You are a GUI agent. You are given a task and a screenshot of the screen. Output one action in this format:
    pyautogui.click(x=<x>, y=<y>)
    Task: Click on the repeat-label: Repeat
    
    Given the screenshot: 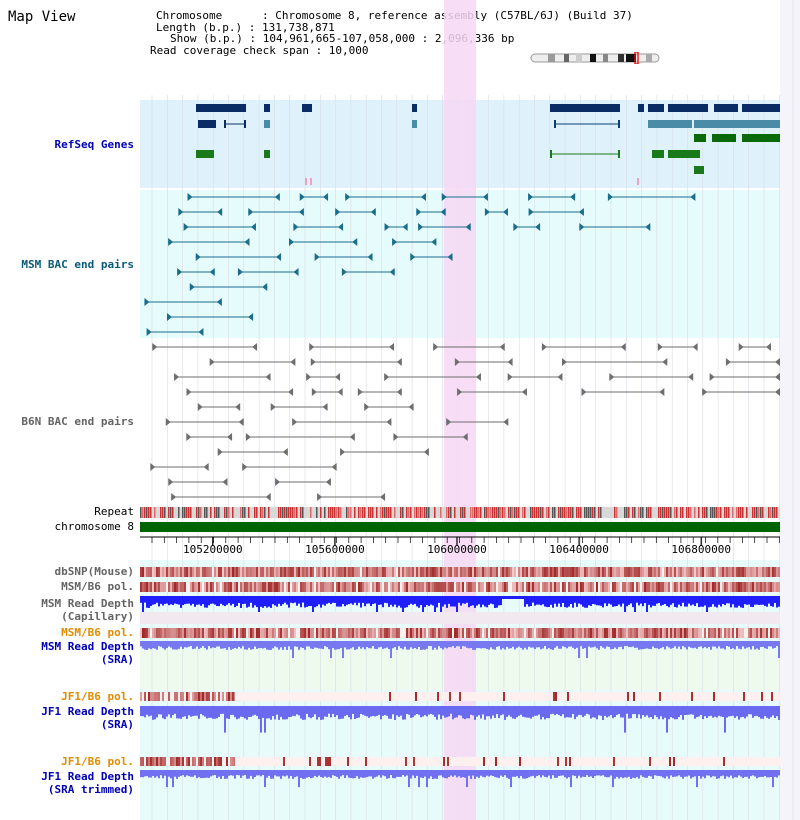 What is the action you would take?
    pyautogui.click(x=114, y=511)
    